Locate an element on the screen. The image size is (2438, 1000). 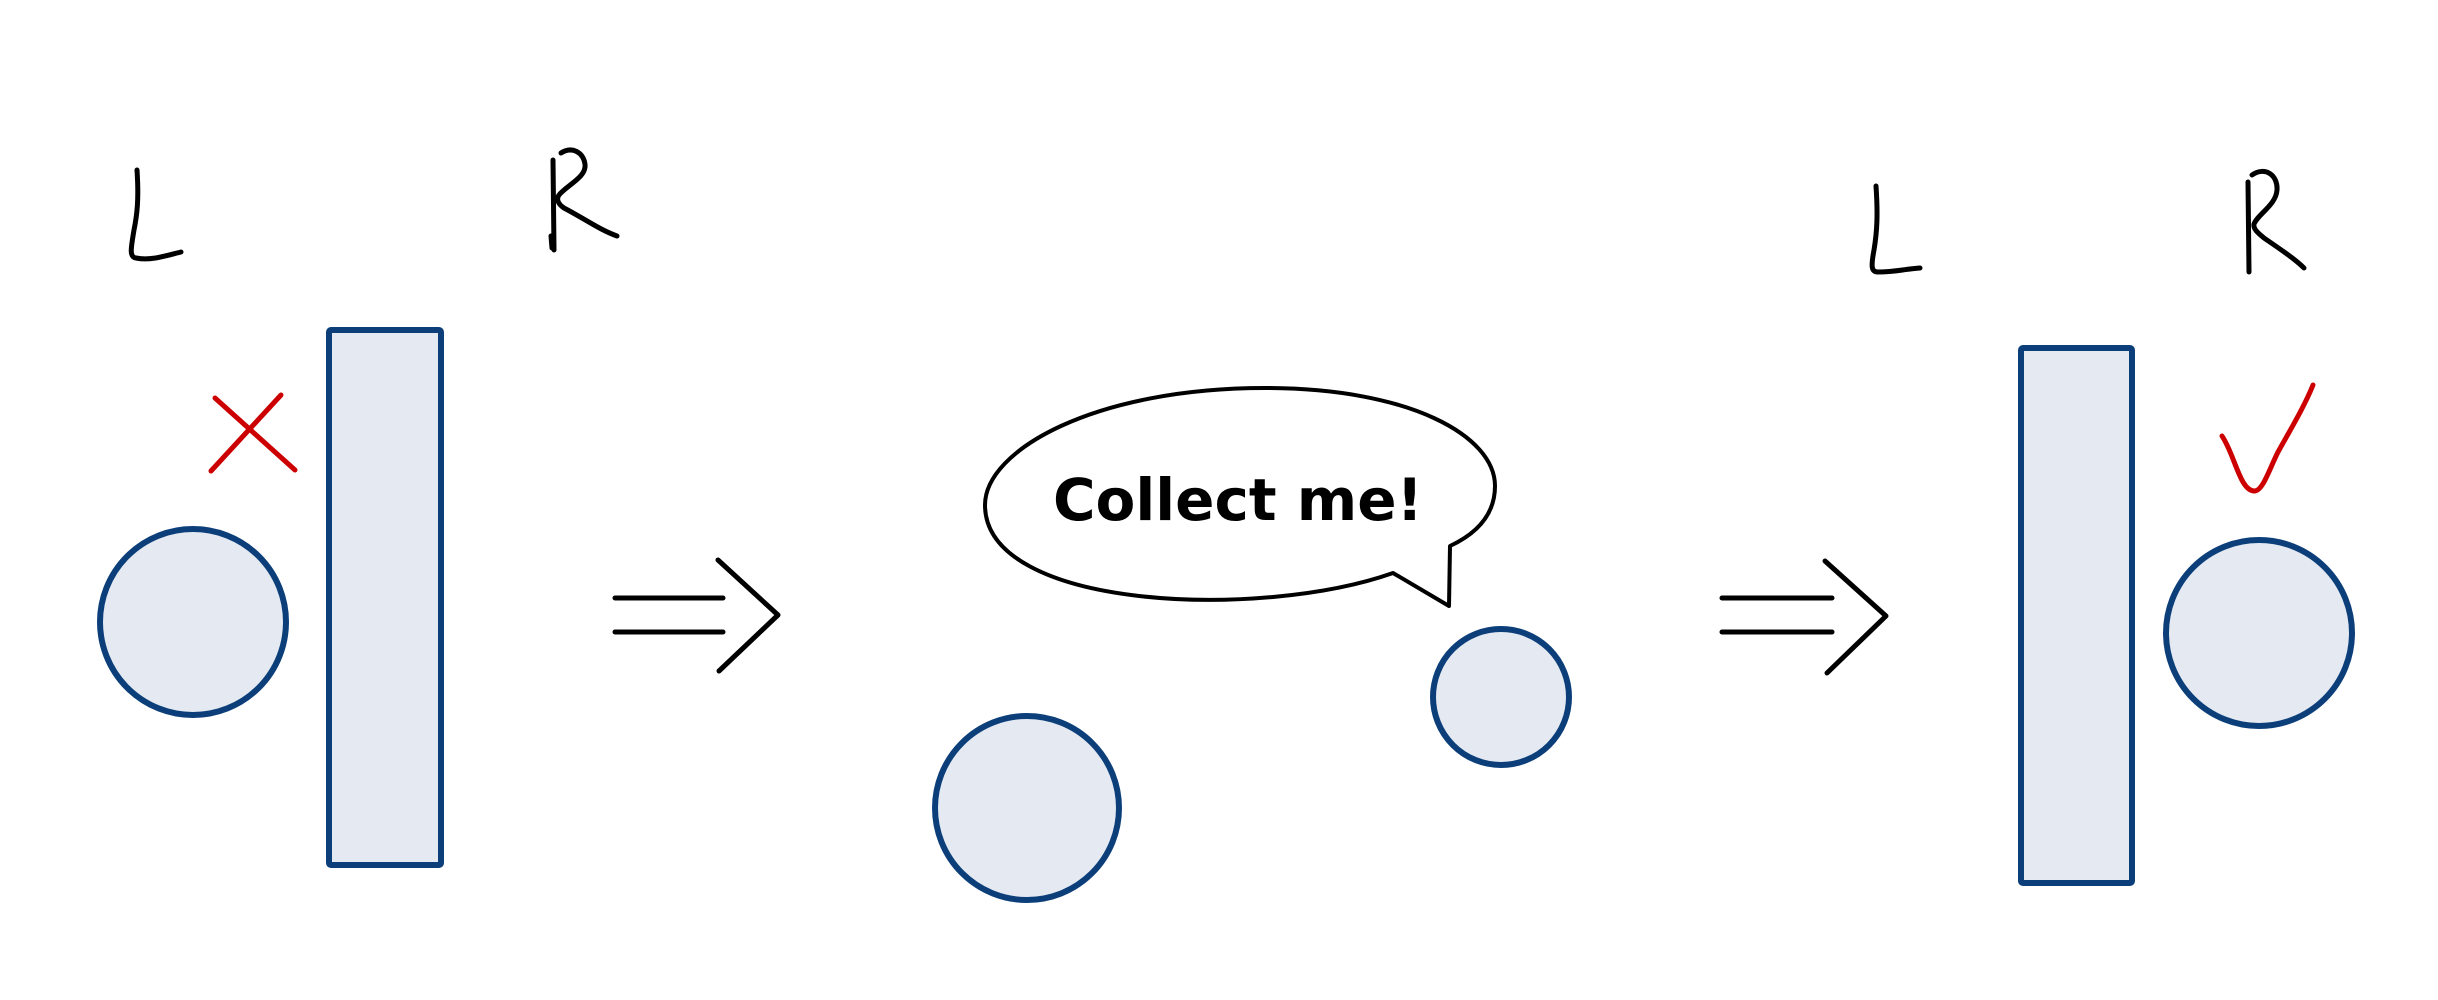
right-label-after is located at coordinates (2276, 221).